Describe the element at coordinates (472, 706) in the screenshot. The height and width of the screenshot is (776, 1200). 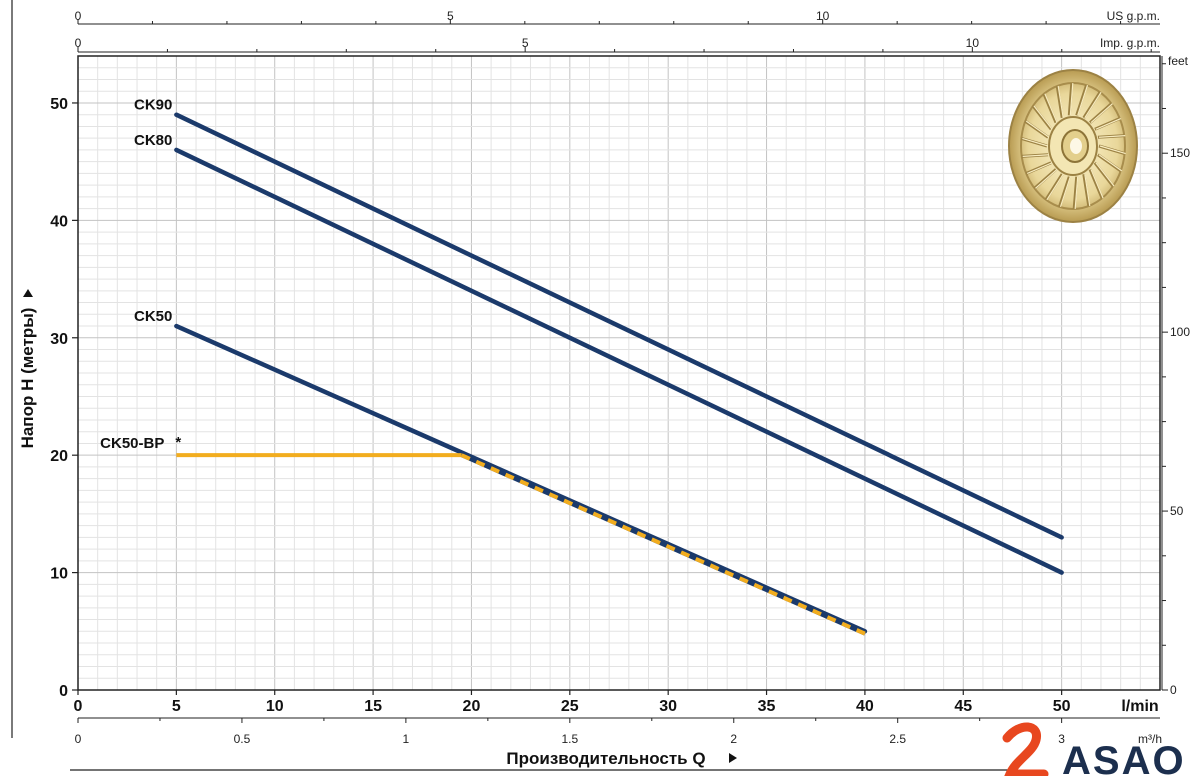
I see `x-tick-label: 20` at that location.